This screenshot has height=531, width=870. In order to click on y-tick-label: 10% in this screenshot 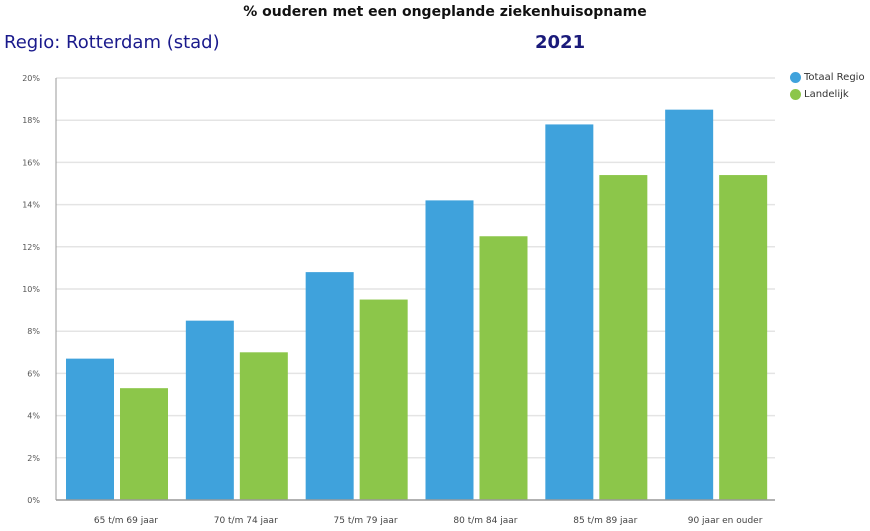, I will do `click(31, 289)`.